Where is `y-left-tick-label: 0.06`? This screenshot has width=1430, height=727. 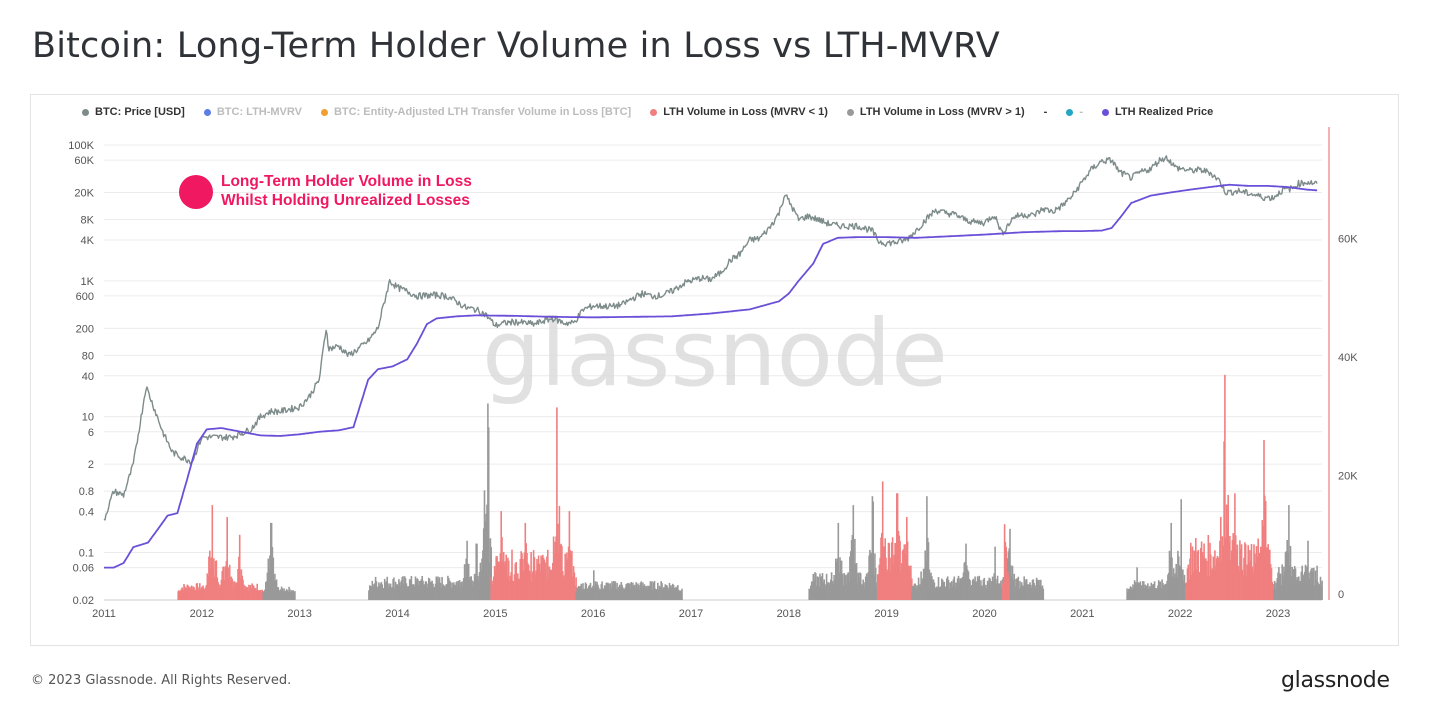
y-left-tick-label: 0.06 is located at coordinates (83, 569).